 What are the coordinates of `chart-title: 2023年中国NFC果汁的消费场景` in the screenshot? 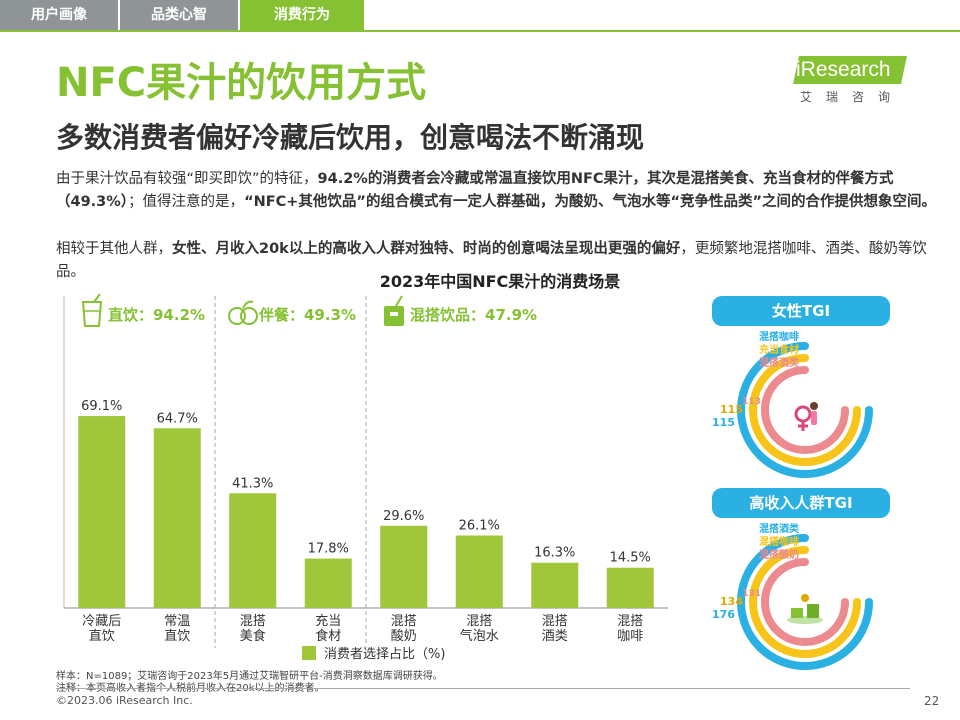 It's located at (500, 281).